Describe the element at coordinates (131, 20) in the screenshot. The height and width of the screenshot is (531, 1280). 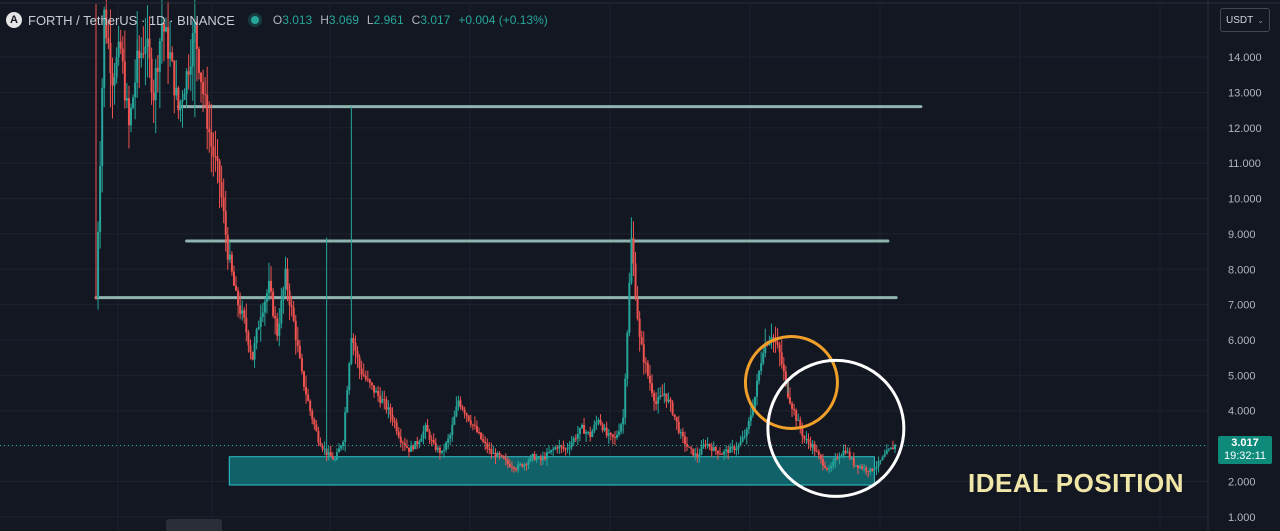
I see `symbol-title: FORTH / TetherUS · 1D · BINANCE` at that location.